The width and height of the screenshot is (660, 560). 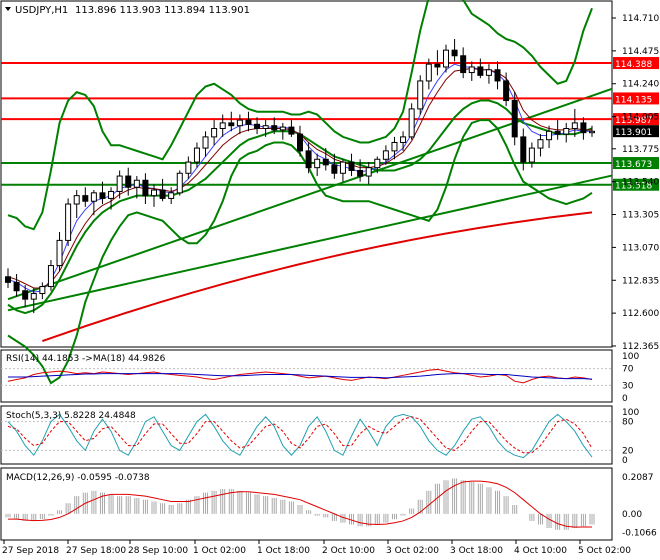 I want to click on y-tick-label: 114.005, so click(x=640, y=118).